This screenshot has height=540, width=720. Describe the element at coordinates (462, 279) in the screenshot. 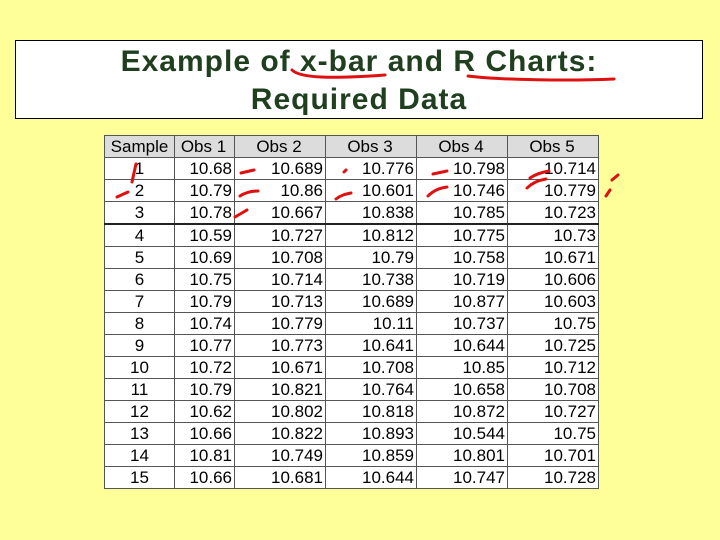

I see `cell-obs-4: 10.719` at that location.